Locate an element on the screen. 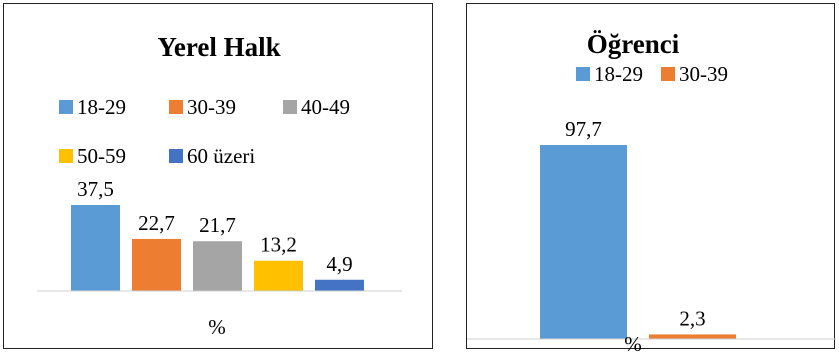 The height and width of the screenshot is (353, 839). chart-title: Yerel Halk is located at coordinates (218, 47).